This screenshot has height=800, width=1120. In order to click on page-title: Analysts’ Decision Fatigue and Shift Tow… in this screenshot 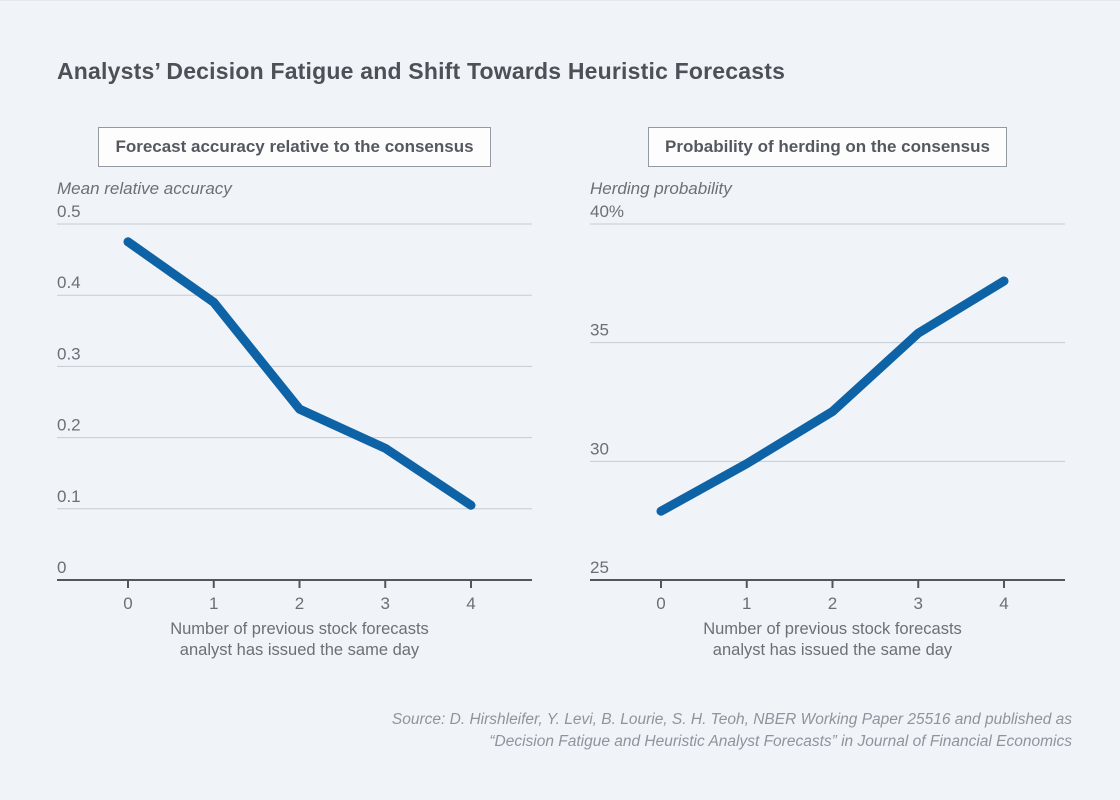, I will do `click(421, 71)`.